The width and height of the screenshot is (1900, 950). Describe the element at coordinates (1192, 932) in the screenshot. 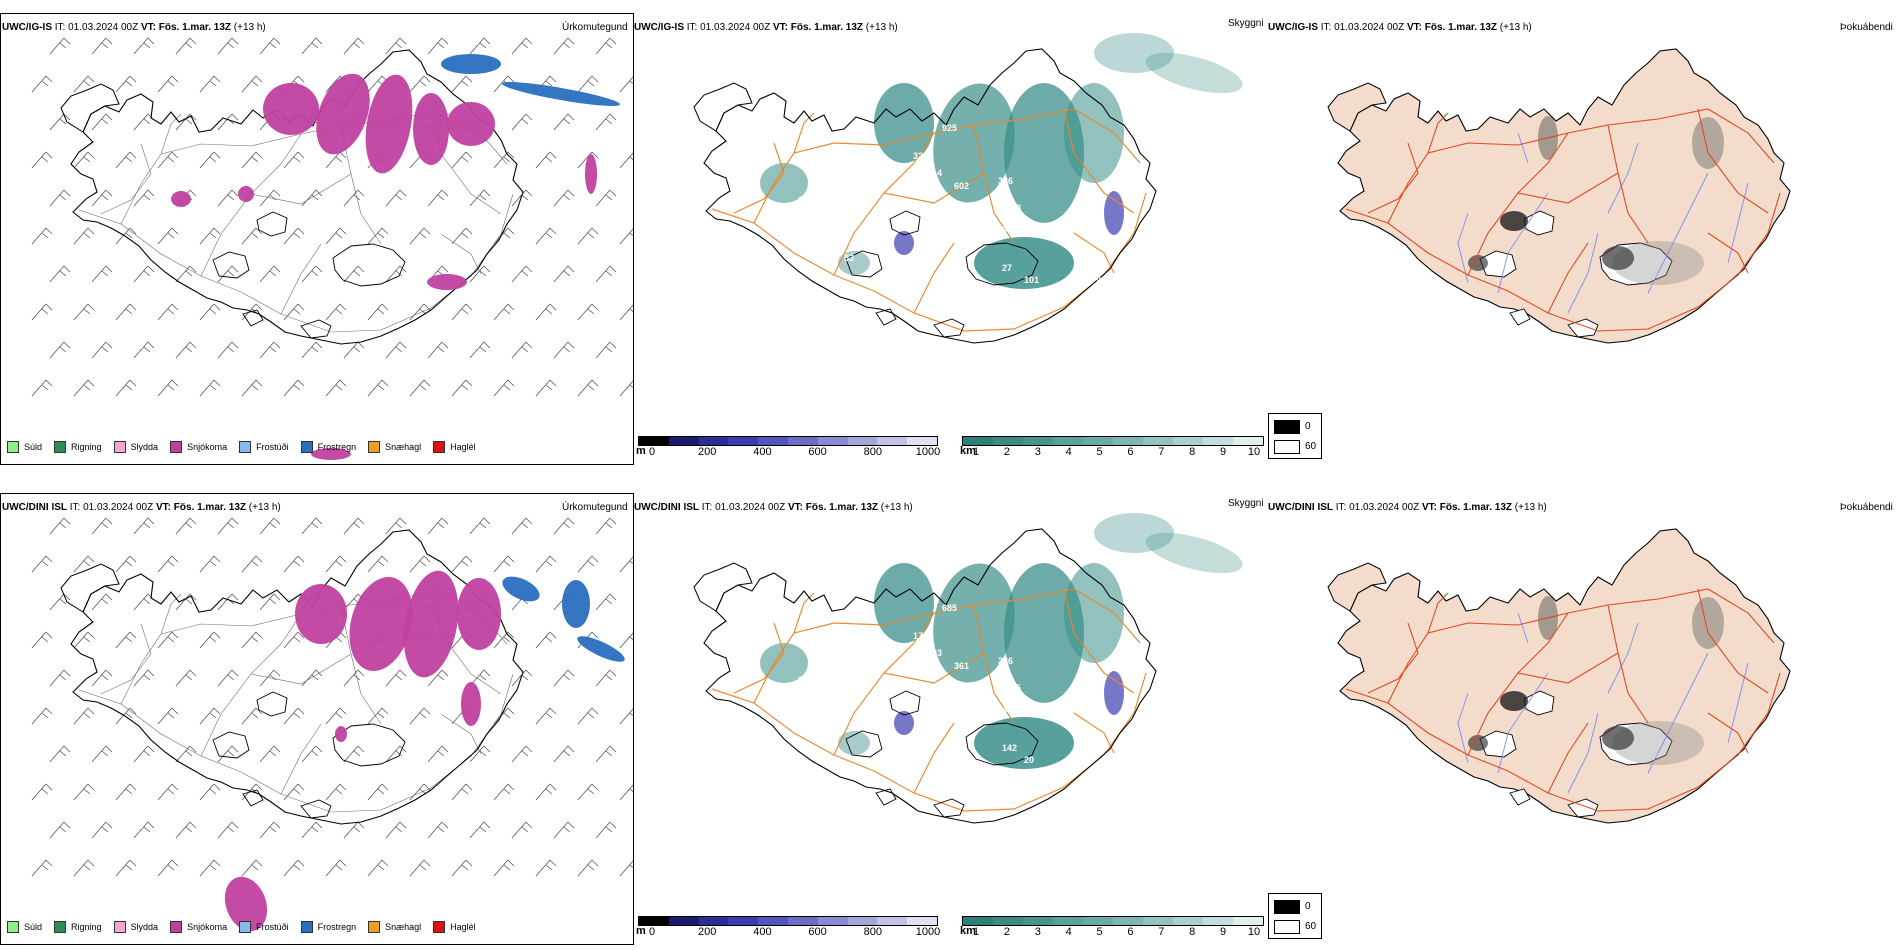

I see `colorbar-tick: 8` at that location.